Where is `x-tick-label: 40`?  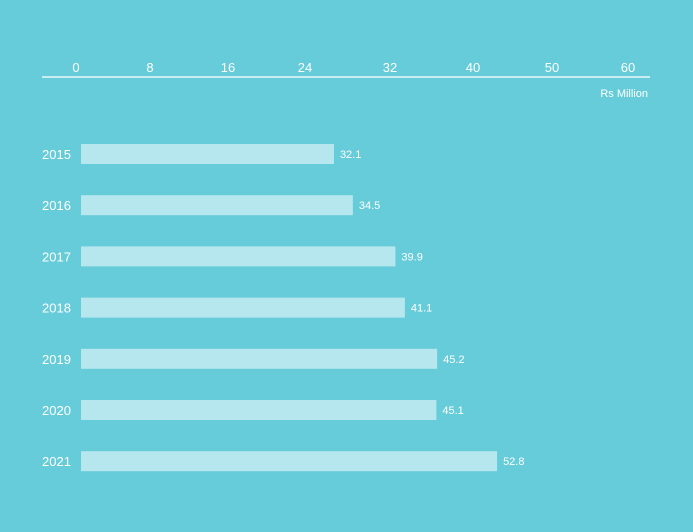
x-tick-label: 40 is located at coordinates (473, 67).